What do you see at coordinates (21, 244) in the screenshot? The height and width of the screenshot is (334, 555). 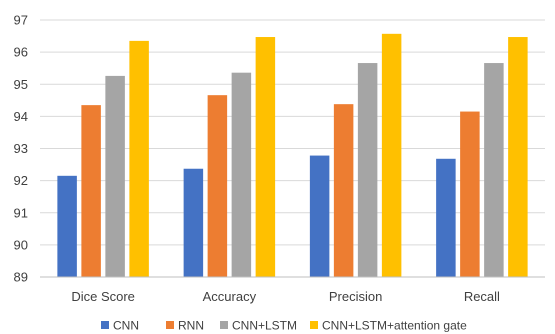 I see `y-tick-label: 90` at bounding box center [21, 244].